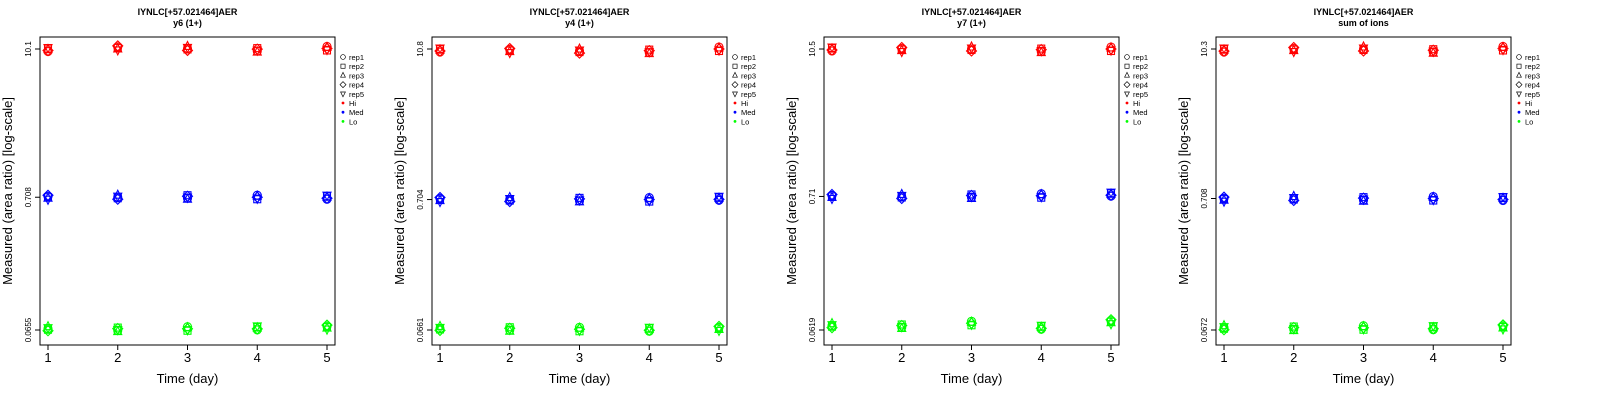 The width and height of the screenshot is (1600, 400). What do you see at coordinates (28, 329) in the screenshot?
I see `y-tick-label: 0.0655` at bounding box center [28, 329].